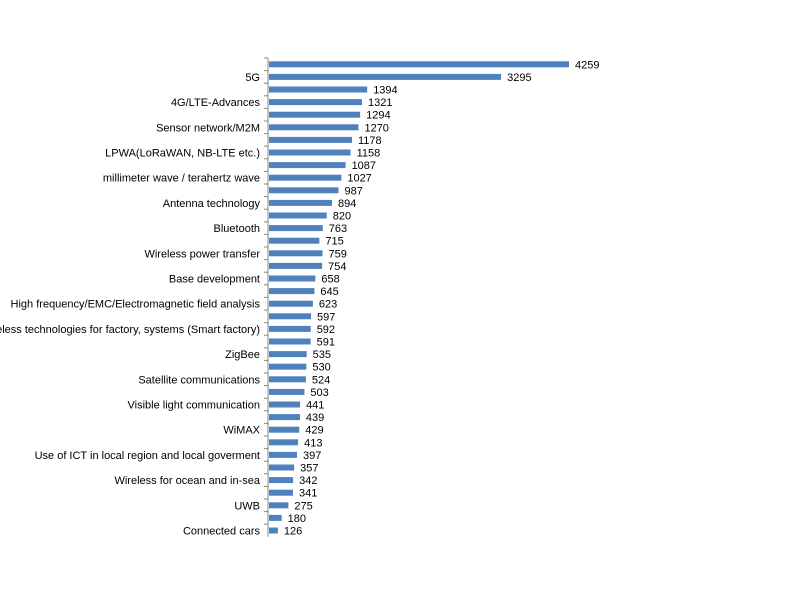 The image size is (800, 605). What do you see at coordinates (315, 418) in the screenshot?
I see `value-label: 439` at bounding box center [315, 418].